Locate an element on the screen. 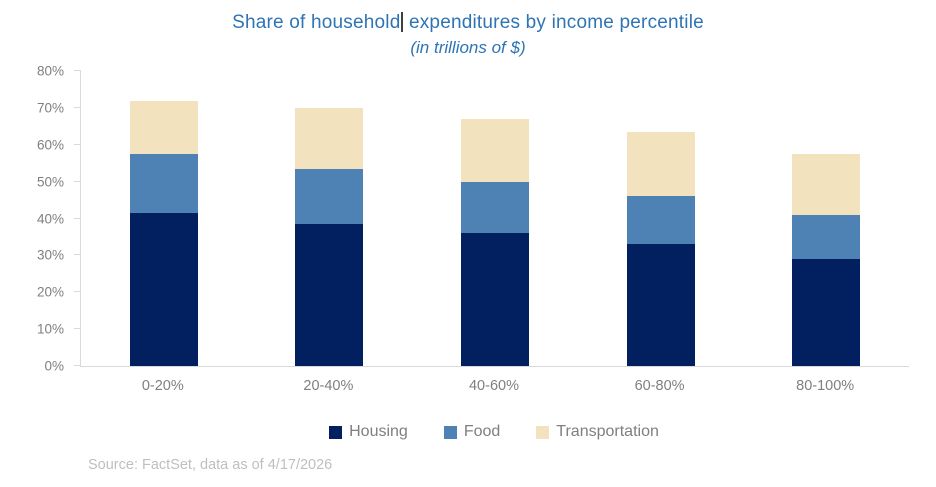 This screenshot has width=936, height=487. legend-label: Food is located at coordinates (482, 431).